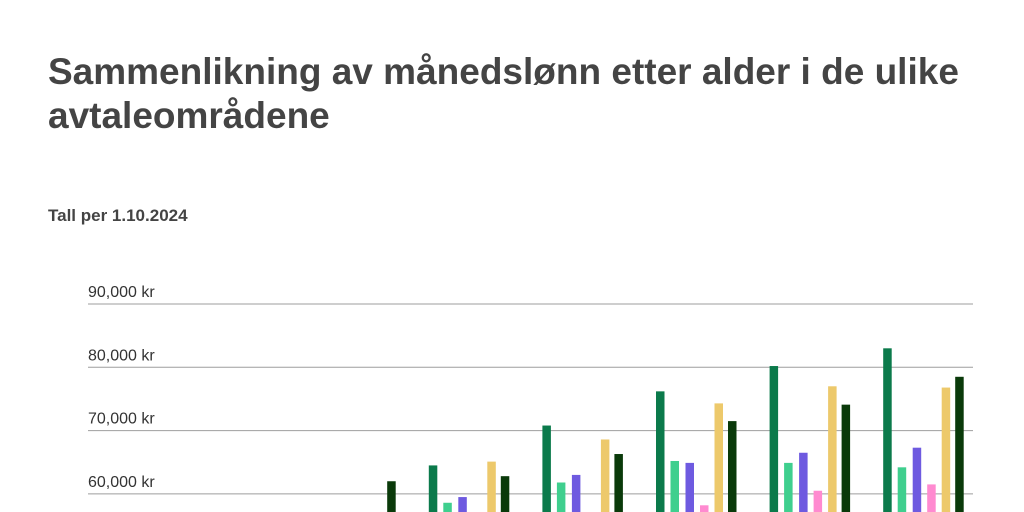  What do you see at coordinates (121, 292) in the screenshot?
I see `y-tick-label: 90,000 kr` at bounding box center [121, 292].